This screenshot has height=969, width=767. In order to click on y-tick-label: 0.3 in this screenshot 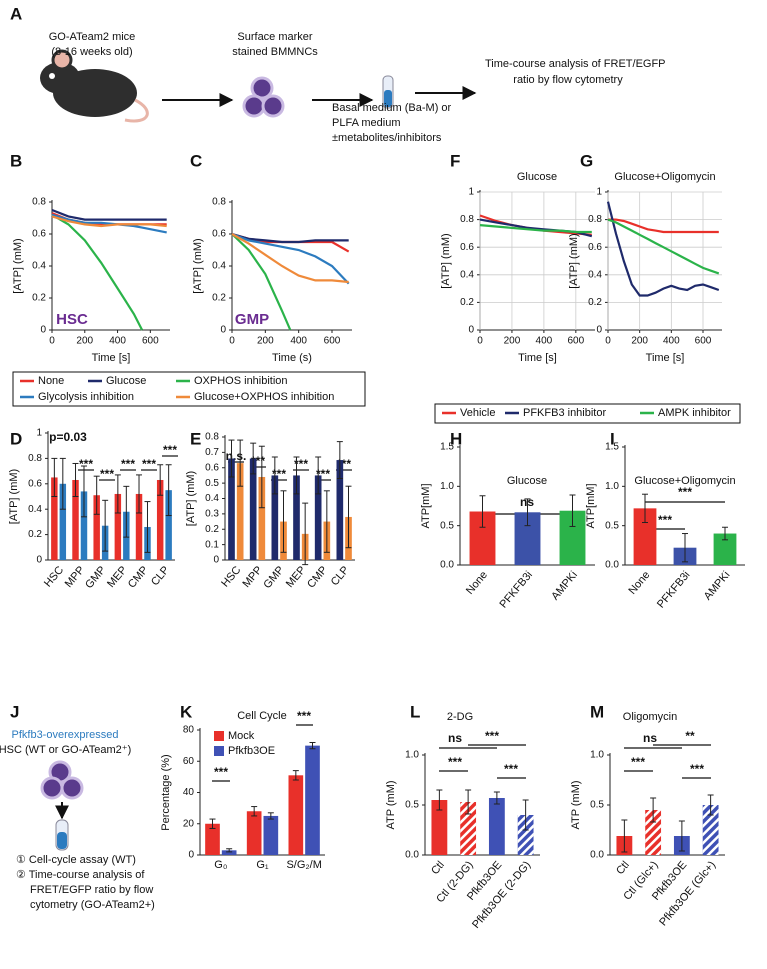, I will do `click(212, 514)`.